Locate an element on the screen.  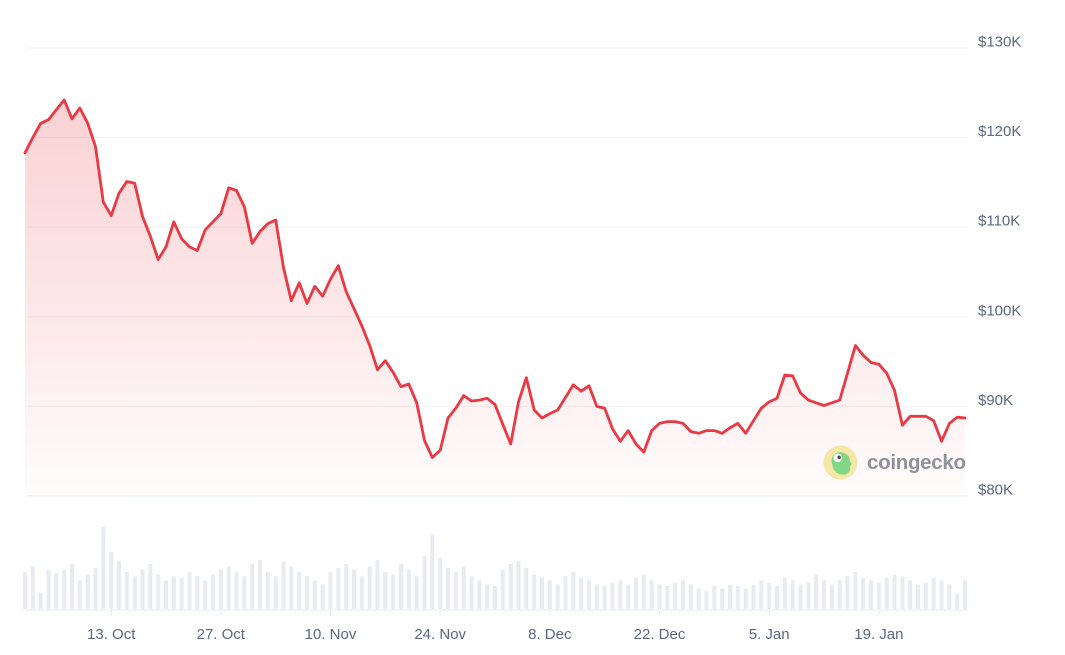
y-axis-label: $120K is located at coordinates (999, 131).